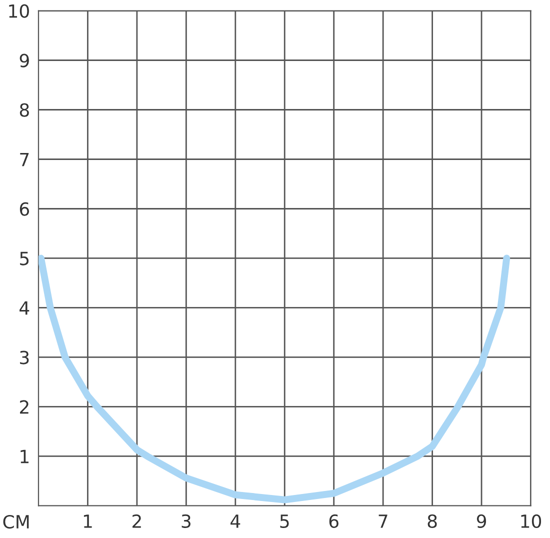  Describe the element at coordinates (432, 521) in the screenshot. I see `x-tick-label: 8` at that location.